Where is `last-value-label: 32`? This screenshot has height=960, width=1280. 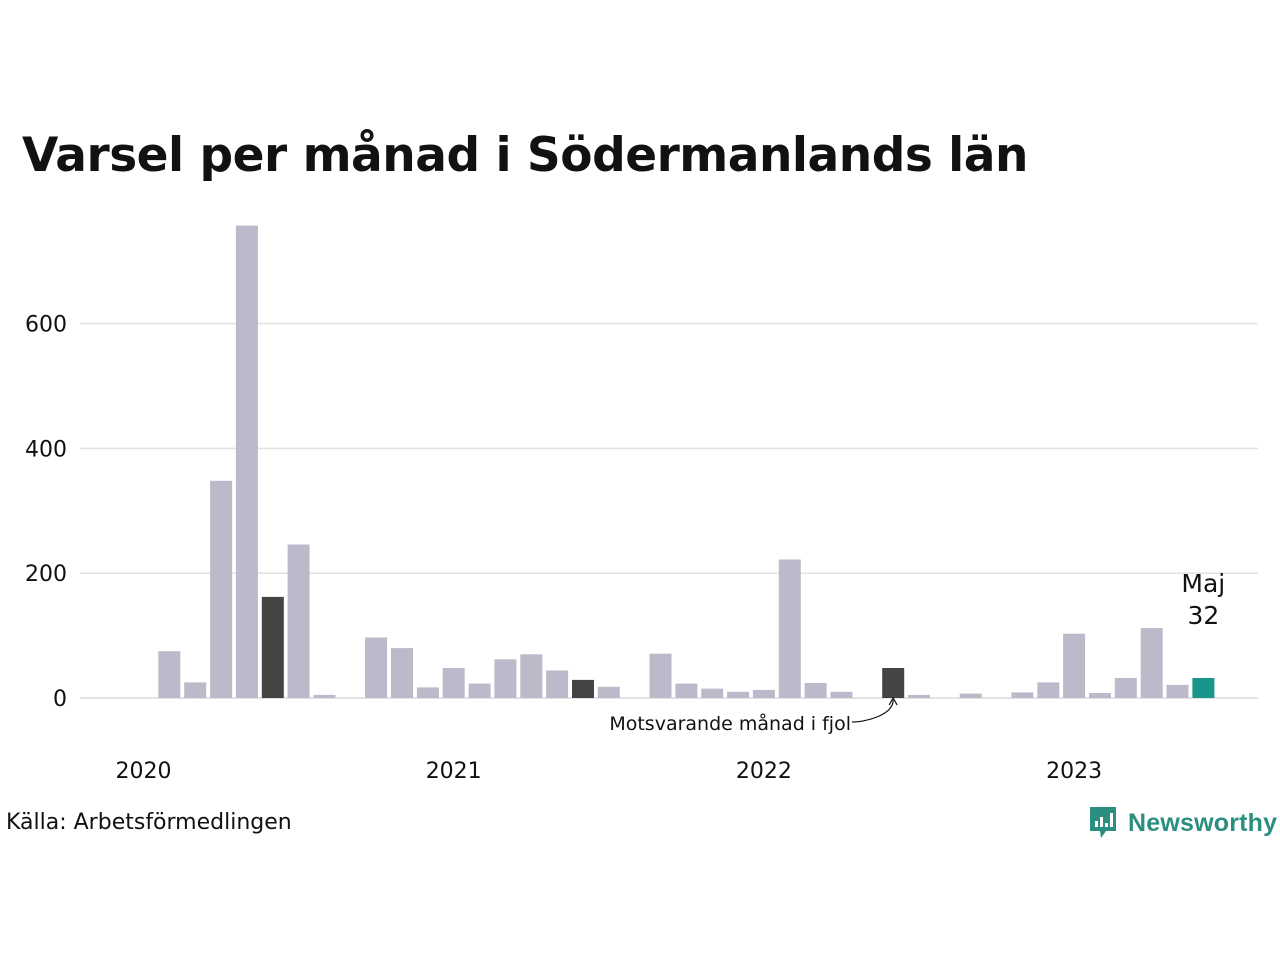
last-value-label: 32 is located at coordinates (1203, 615).